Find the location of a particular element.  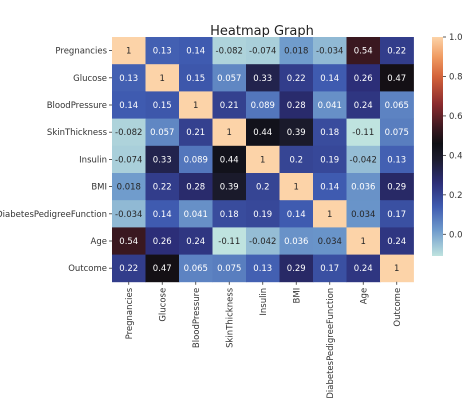

cell-value-label: 0.29 is located at coordinates (396, 188).